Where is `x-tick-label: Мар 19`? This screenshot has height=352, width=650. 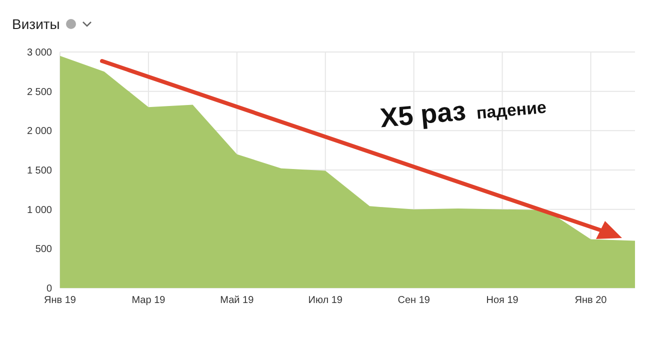 x-tick-label: Мар 19 is located at coordinates (149, 300).